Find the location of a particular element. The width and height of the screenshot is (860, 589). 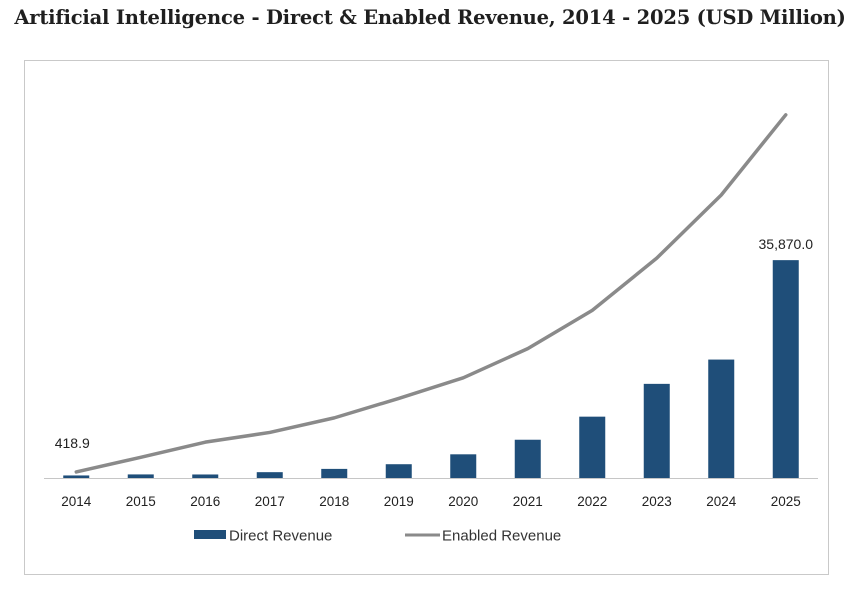

x-tick-label-2023: 2023 is located at coordinates (657, 501).